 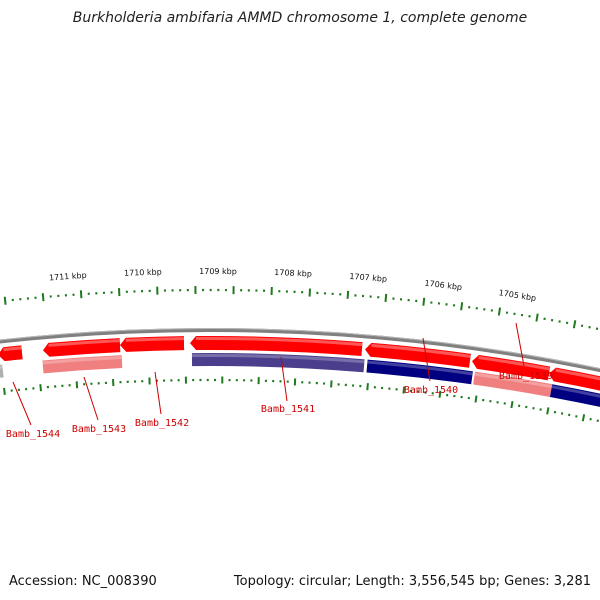 What do you see at coordinates (99, 429) in the screenshot?
I see `gene-label: Bamb_1543` at bounding box center [99, 429].